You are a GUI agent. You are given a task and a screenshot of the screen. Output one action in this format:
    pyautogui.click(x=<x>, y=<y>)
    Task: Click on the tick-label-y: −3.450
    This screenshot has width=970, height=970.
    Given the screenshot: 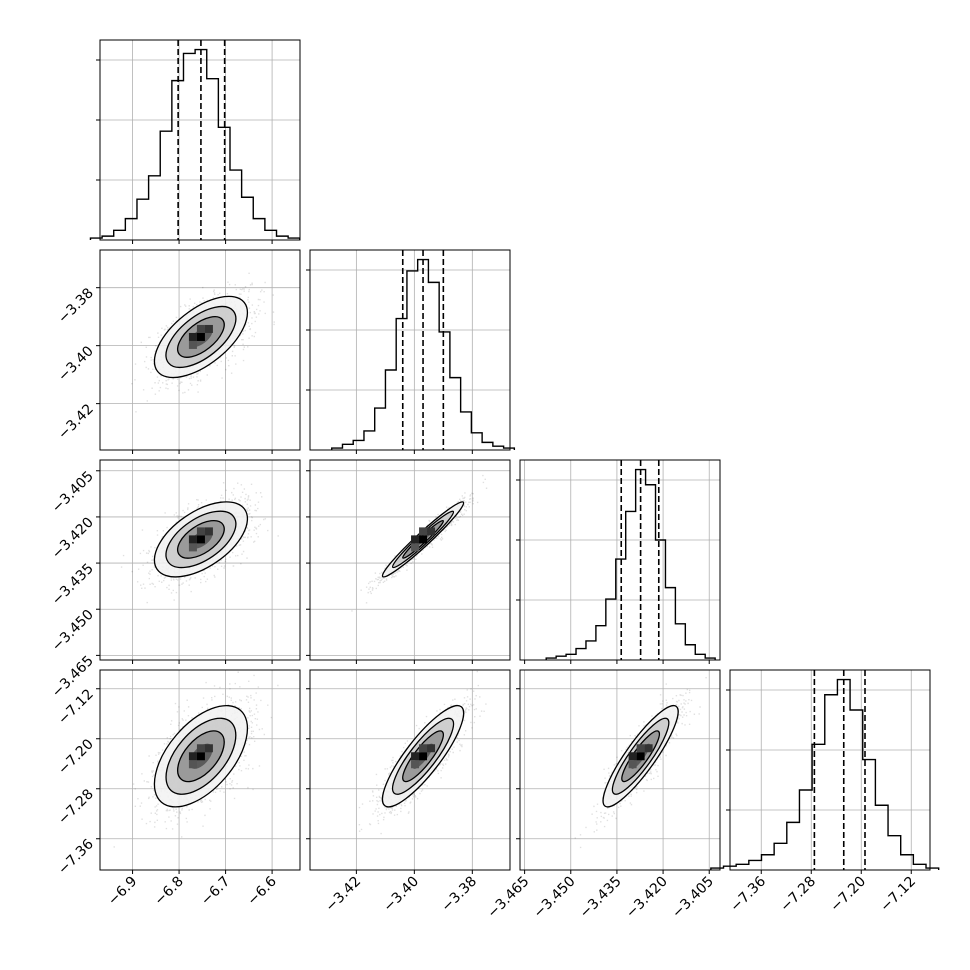 What is the action you would take?
    pyautogui.click(x=73, y=631)
    